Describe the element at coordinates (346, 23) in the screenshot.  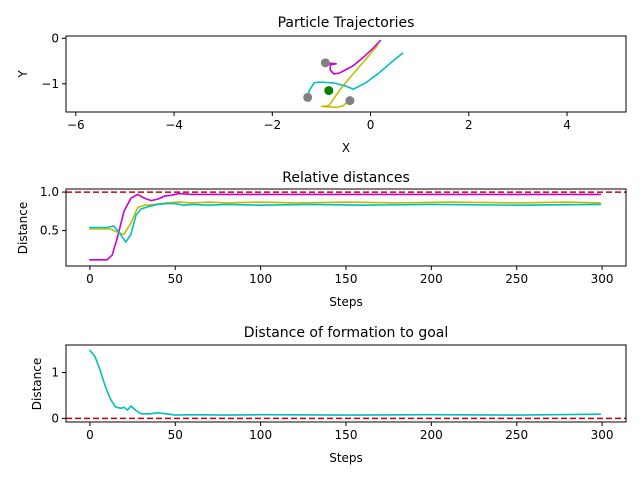
I see `chart-title: Particle Trajectories` at that location.